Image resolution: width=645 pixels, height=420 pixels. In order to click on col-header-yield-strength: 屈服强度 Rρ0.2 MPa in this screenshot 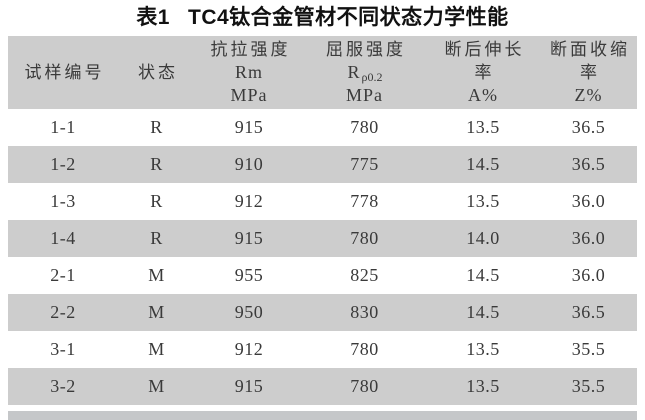, I will do `click(364, 72)`.